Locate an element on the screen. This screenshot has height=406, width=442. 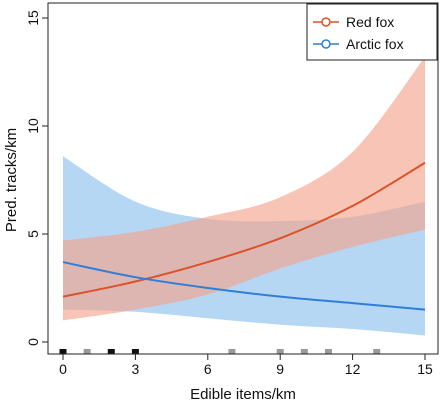
x-tick-label: 9 is located at coordinates (280, 369).